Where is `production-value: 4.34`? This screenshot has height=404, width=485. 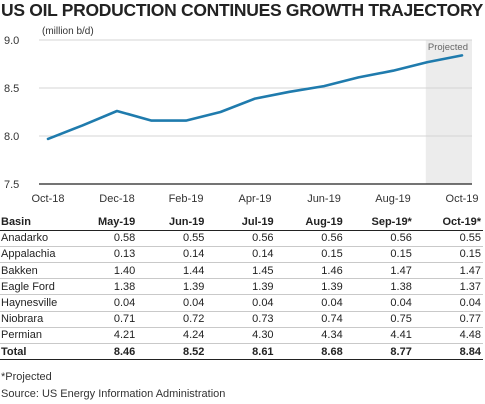
production-value: 4.34 is located at coordinates (310, 336).